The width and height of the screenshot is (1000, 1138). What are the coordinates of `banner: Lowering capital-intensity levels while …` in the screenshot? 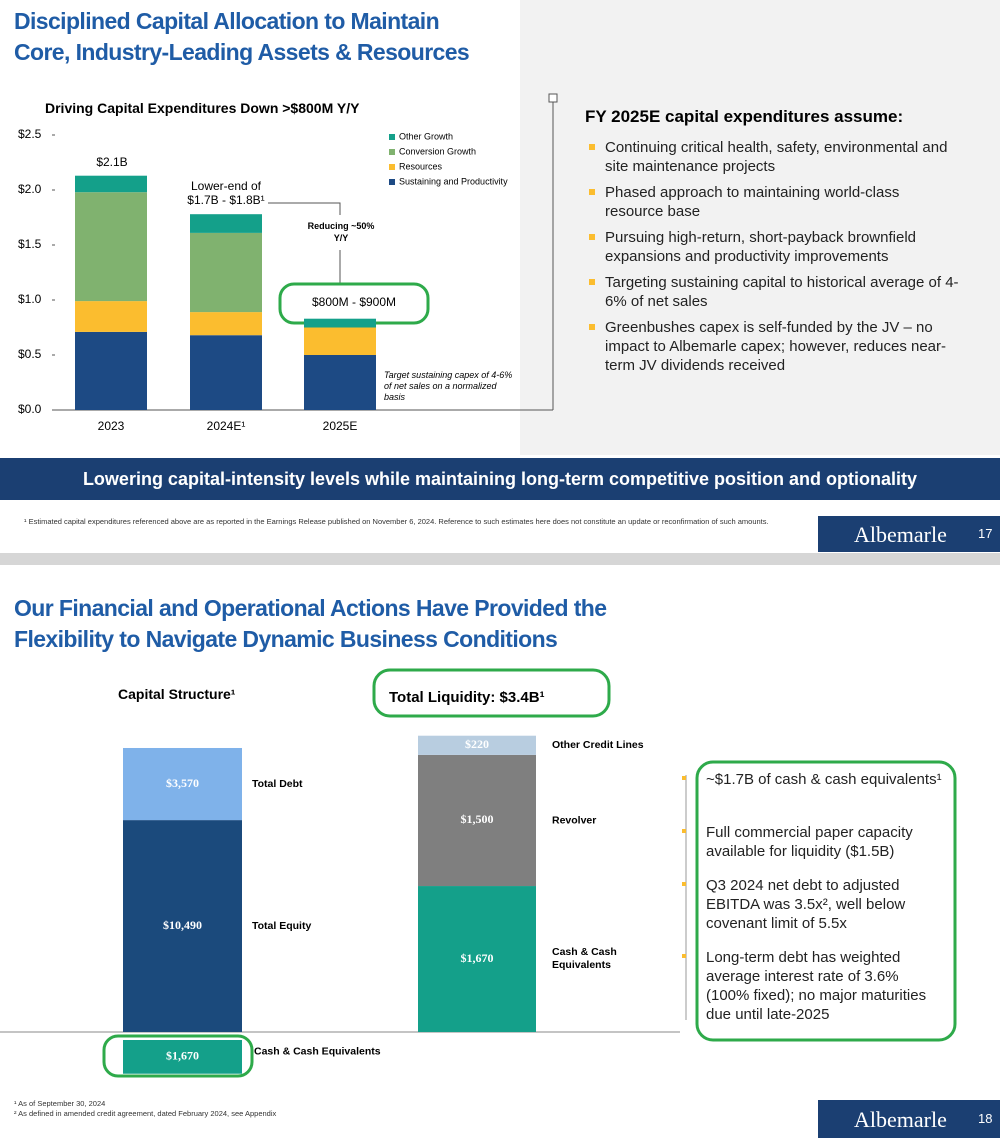 It's located at (500, 479).